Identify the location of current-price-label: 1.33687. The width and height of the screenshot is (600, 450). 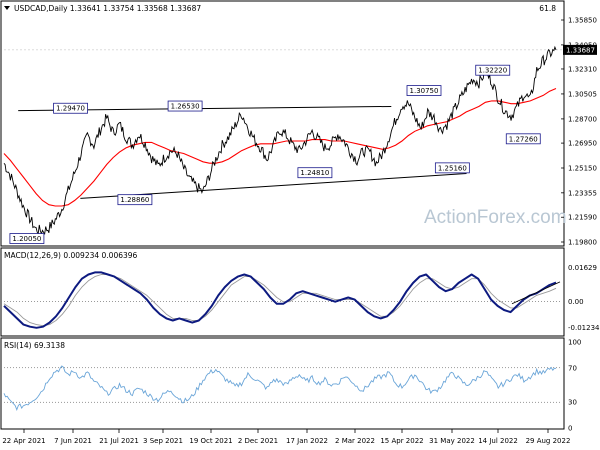
(580, 50).